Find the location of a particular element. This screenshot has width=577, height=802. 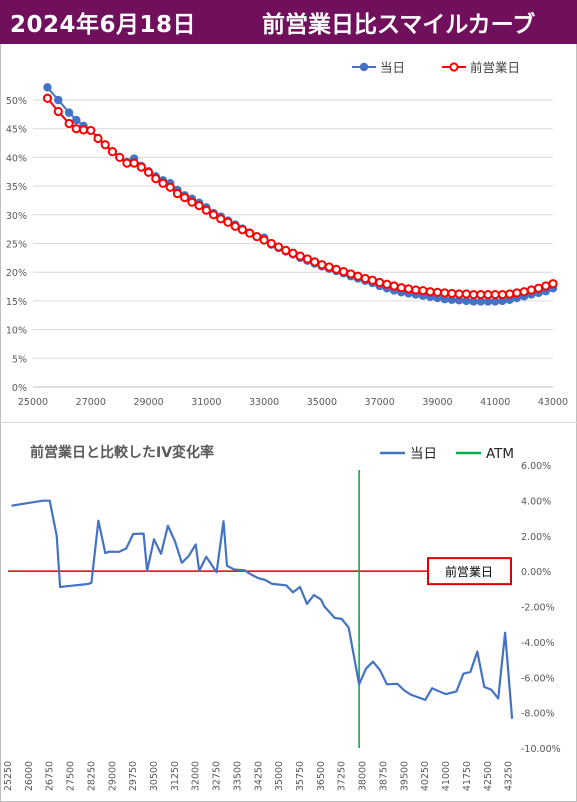

legend-label: 前営業日 is located at coordinates (495, 67).